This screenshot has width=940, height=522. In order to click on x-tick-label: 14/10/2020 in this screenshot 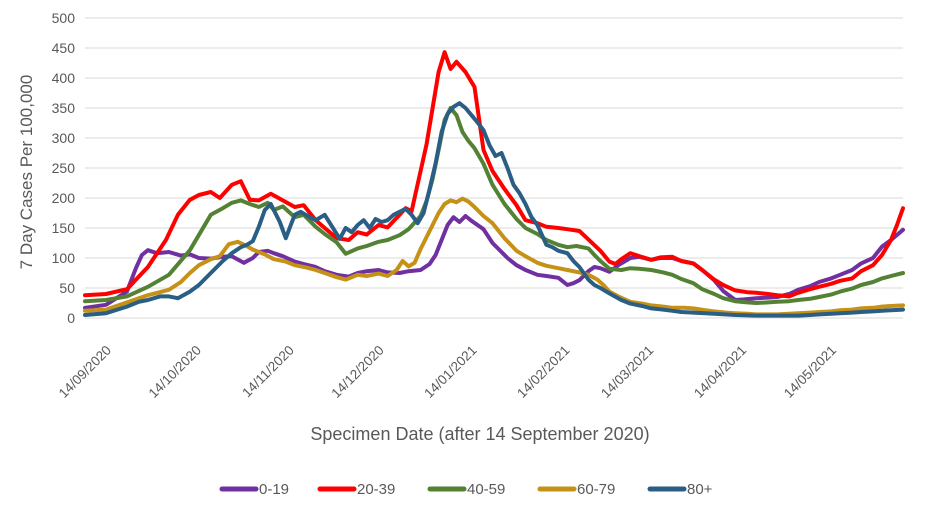, I will do `click(175, 372)`.